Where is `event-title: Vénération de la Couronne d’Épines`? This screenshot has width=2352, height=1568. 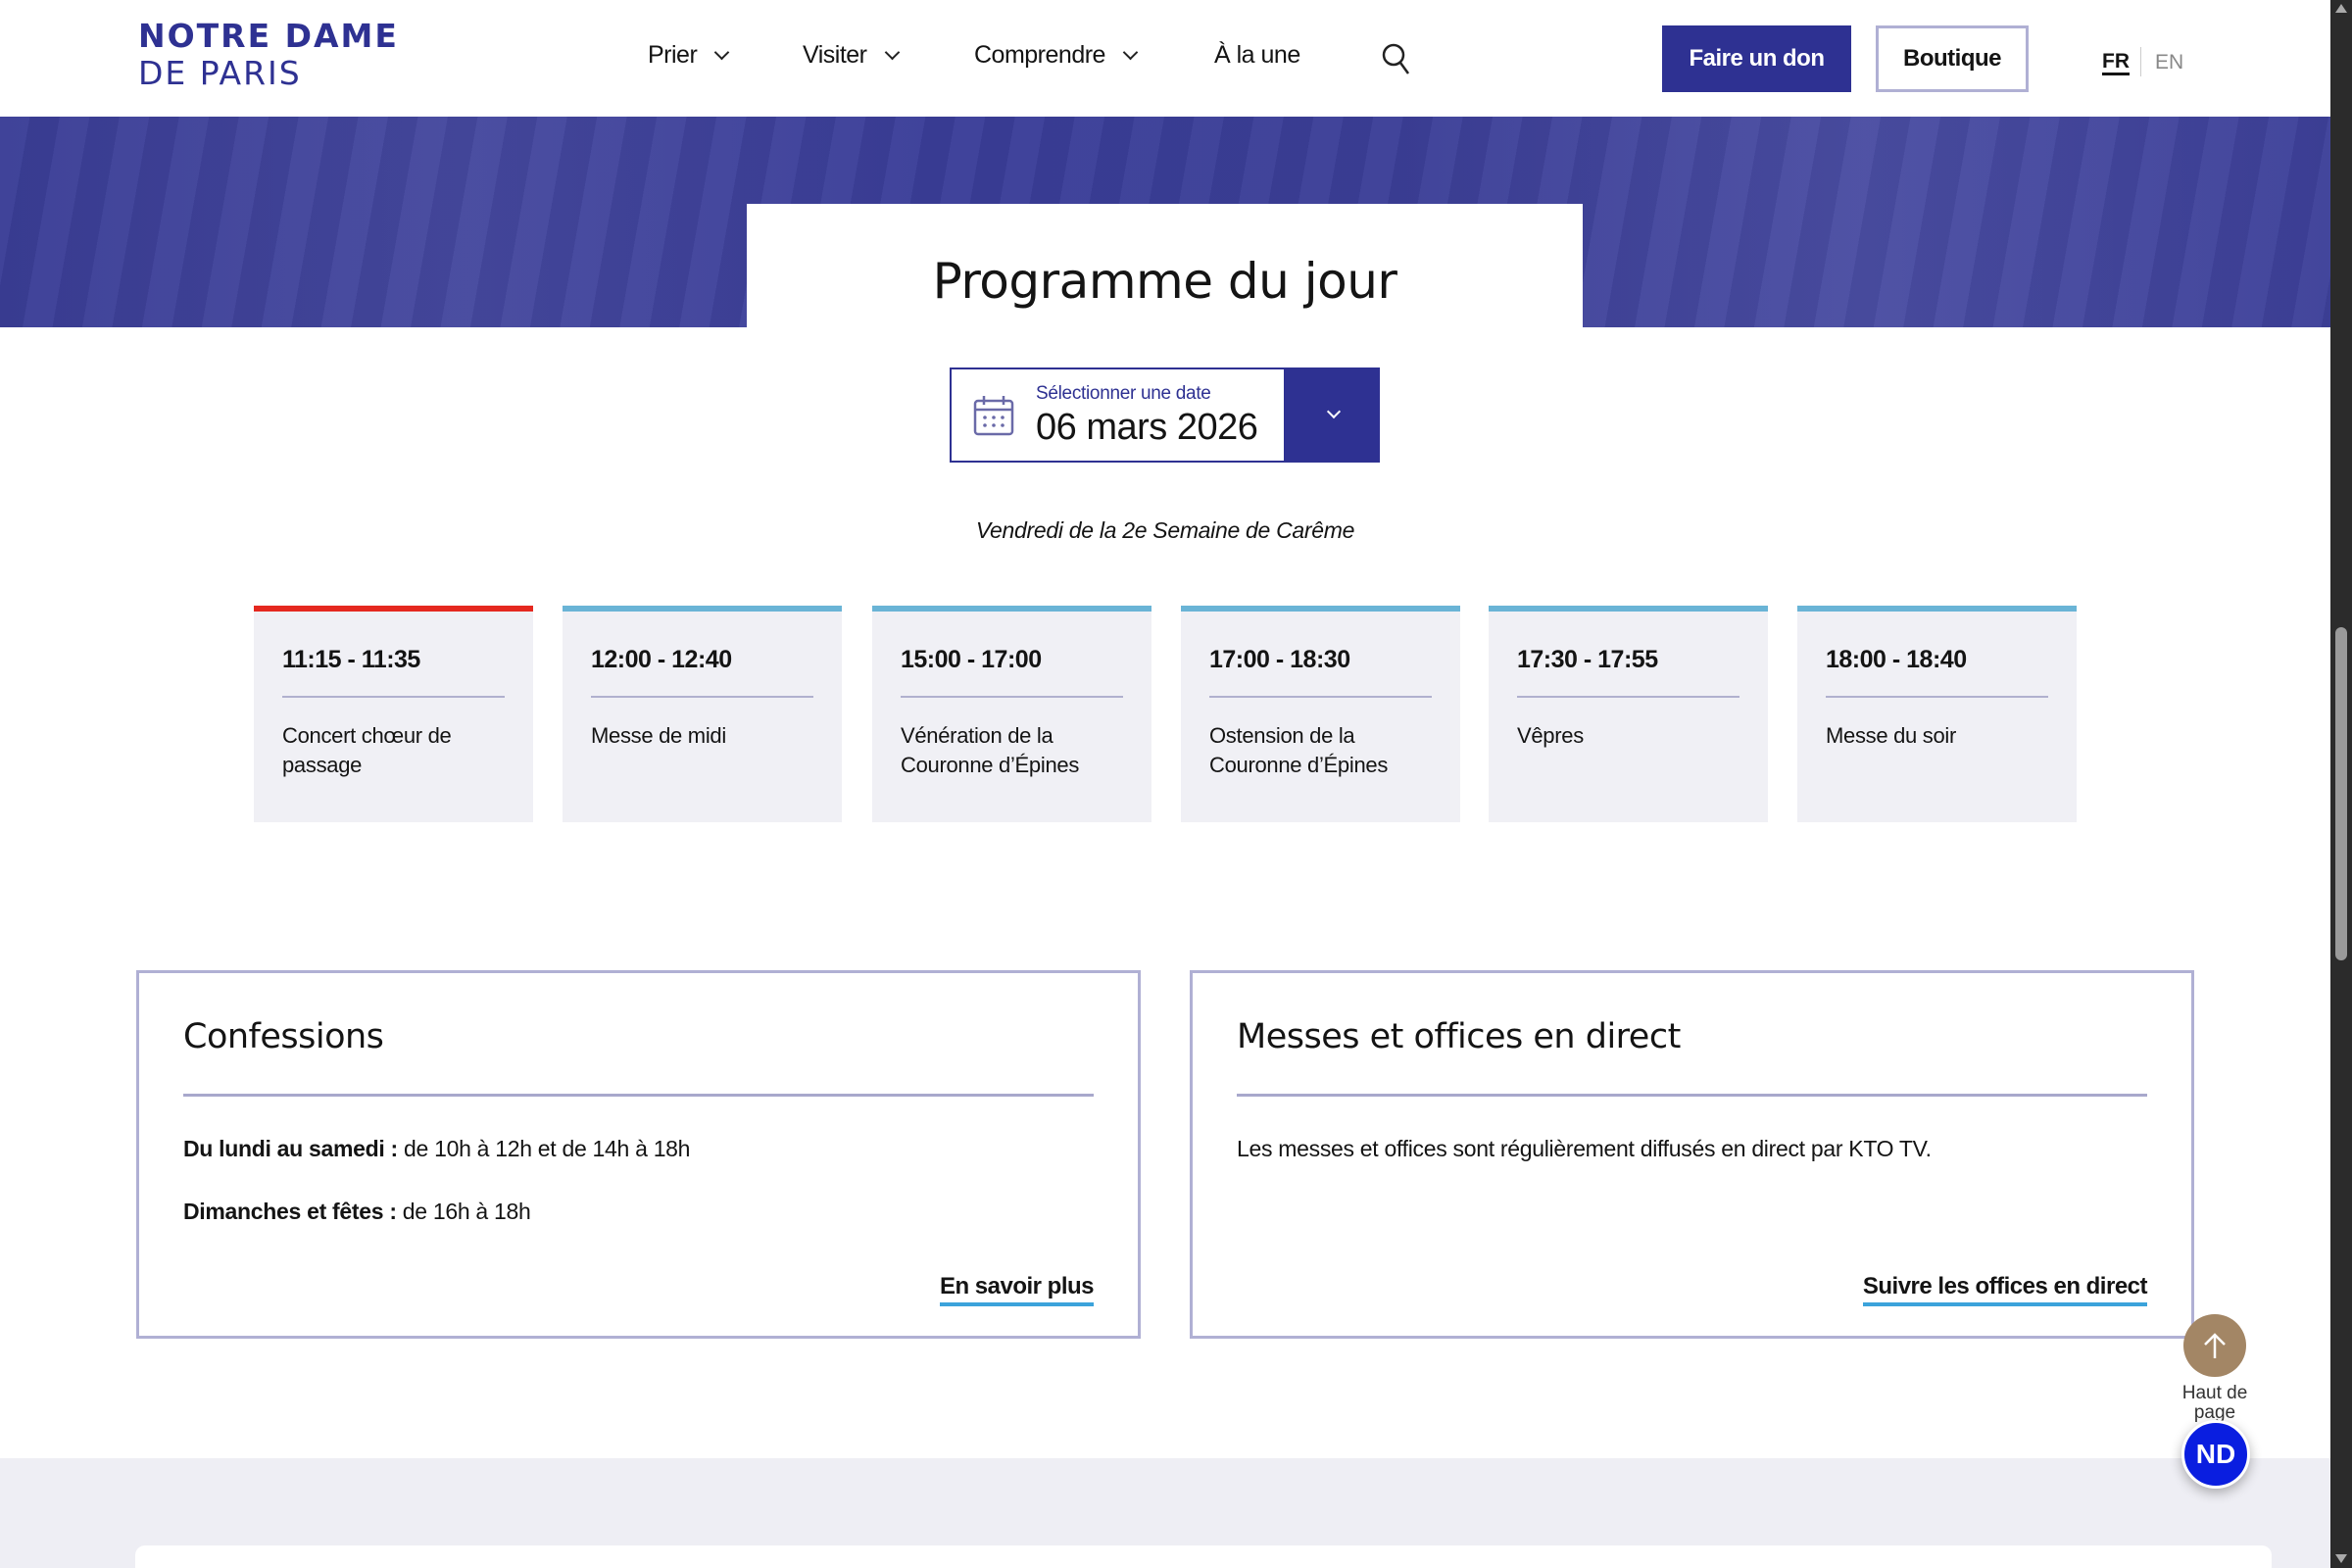
event-title: Vénération de la Couronne d’Épines is located at coordinates (990, 750).